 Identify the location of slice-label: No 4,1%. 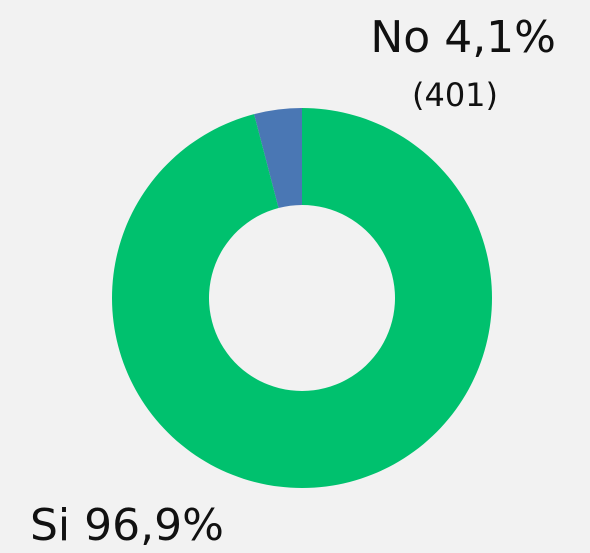
(463, 37).